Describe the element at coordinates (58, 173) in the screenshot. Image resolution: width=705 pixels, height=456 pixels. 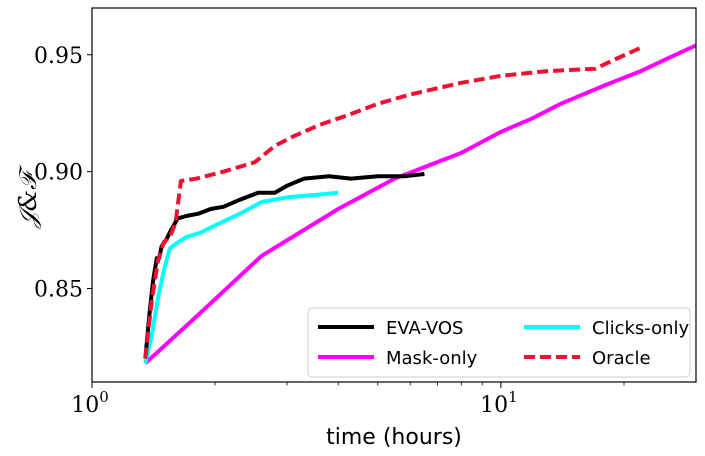
I see `y-tick-label: 0.90` at that location.